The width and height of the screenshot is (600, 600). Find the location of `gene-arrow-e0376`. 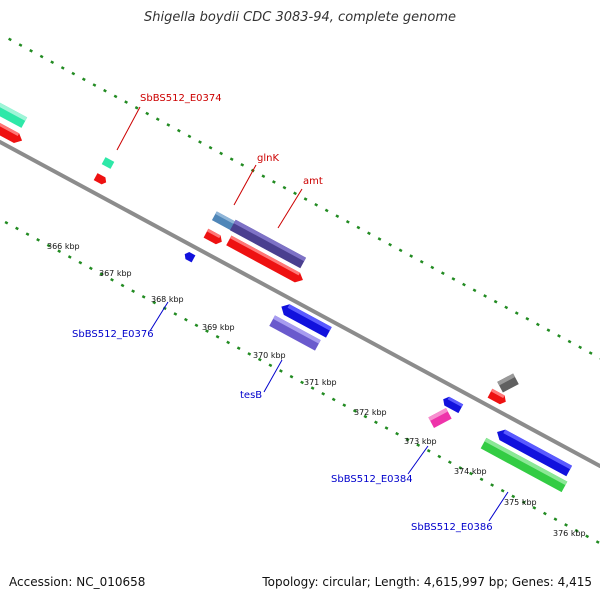

gene-arrow-e0376 is located at coordinates (189, 257).